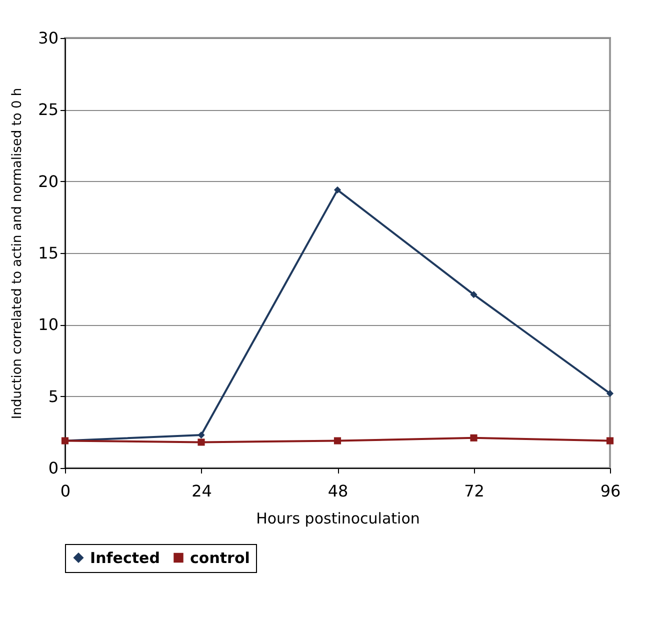 The height and width of the screenshot is (627, 669). Describe the element at coordinates (18, 254) in the screenshot. I see `y-axis-title: Induction correlated to actin and normalised to 0 h` at that location.